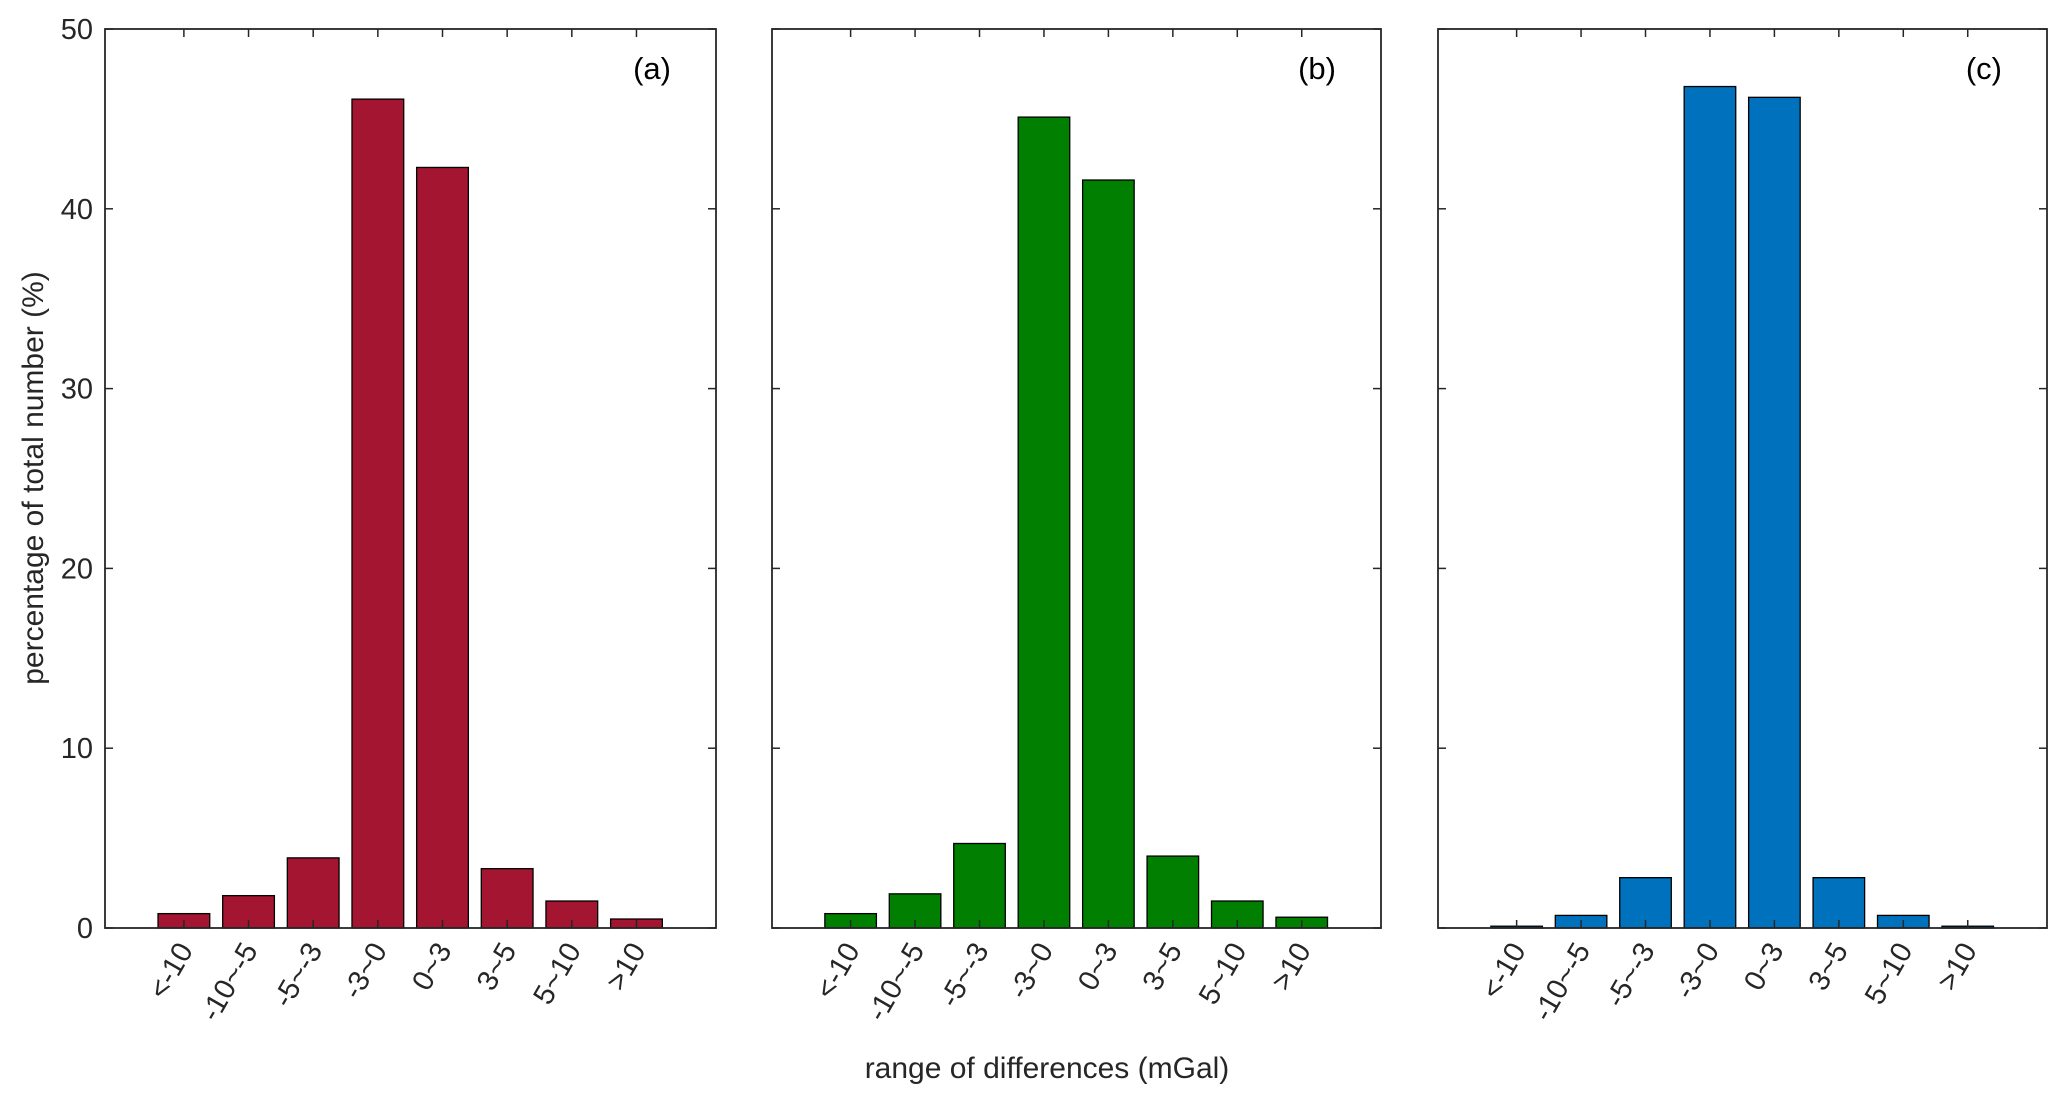 This screenshot has width=2067, height=1096. Describe the element at coordinates (1317, 68) in the screenshot. I see `panel-label: (b)` at that location.